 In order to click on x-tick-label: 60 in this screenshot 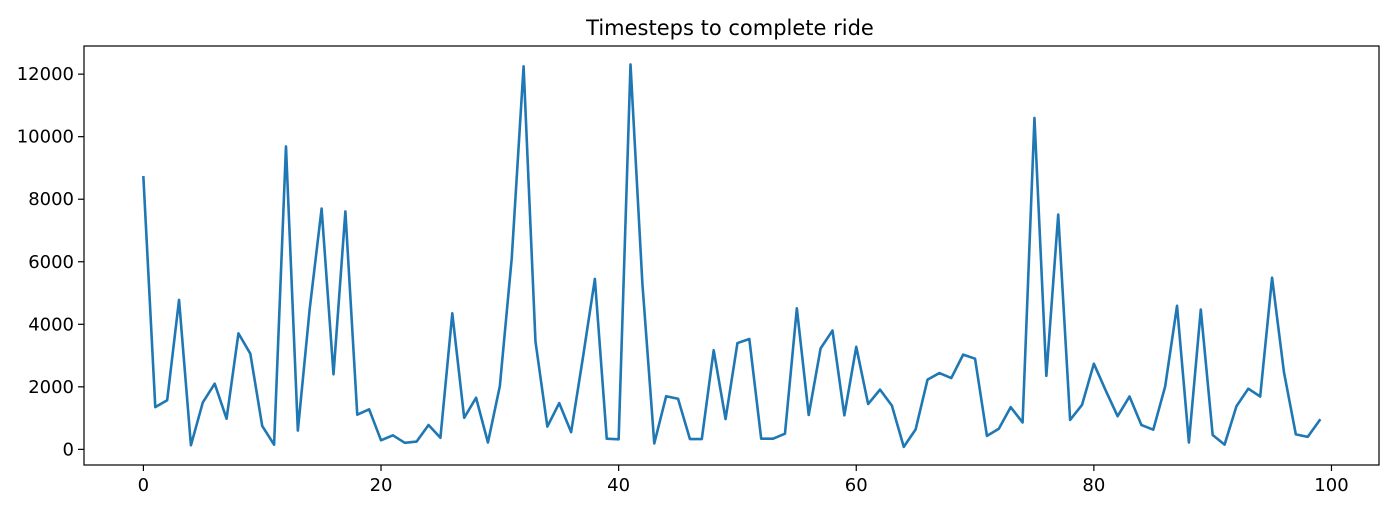, I will do `click(856, 485)`.